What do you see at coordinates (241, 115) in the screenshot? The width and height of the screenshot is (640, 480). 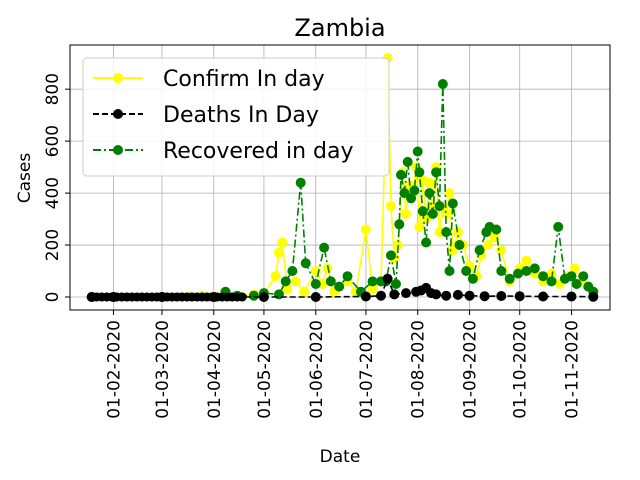 I see `legend-label: Deaths In Day` at bounding box center [241, 115].